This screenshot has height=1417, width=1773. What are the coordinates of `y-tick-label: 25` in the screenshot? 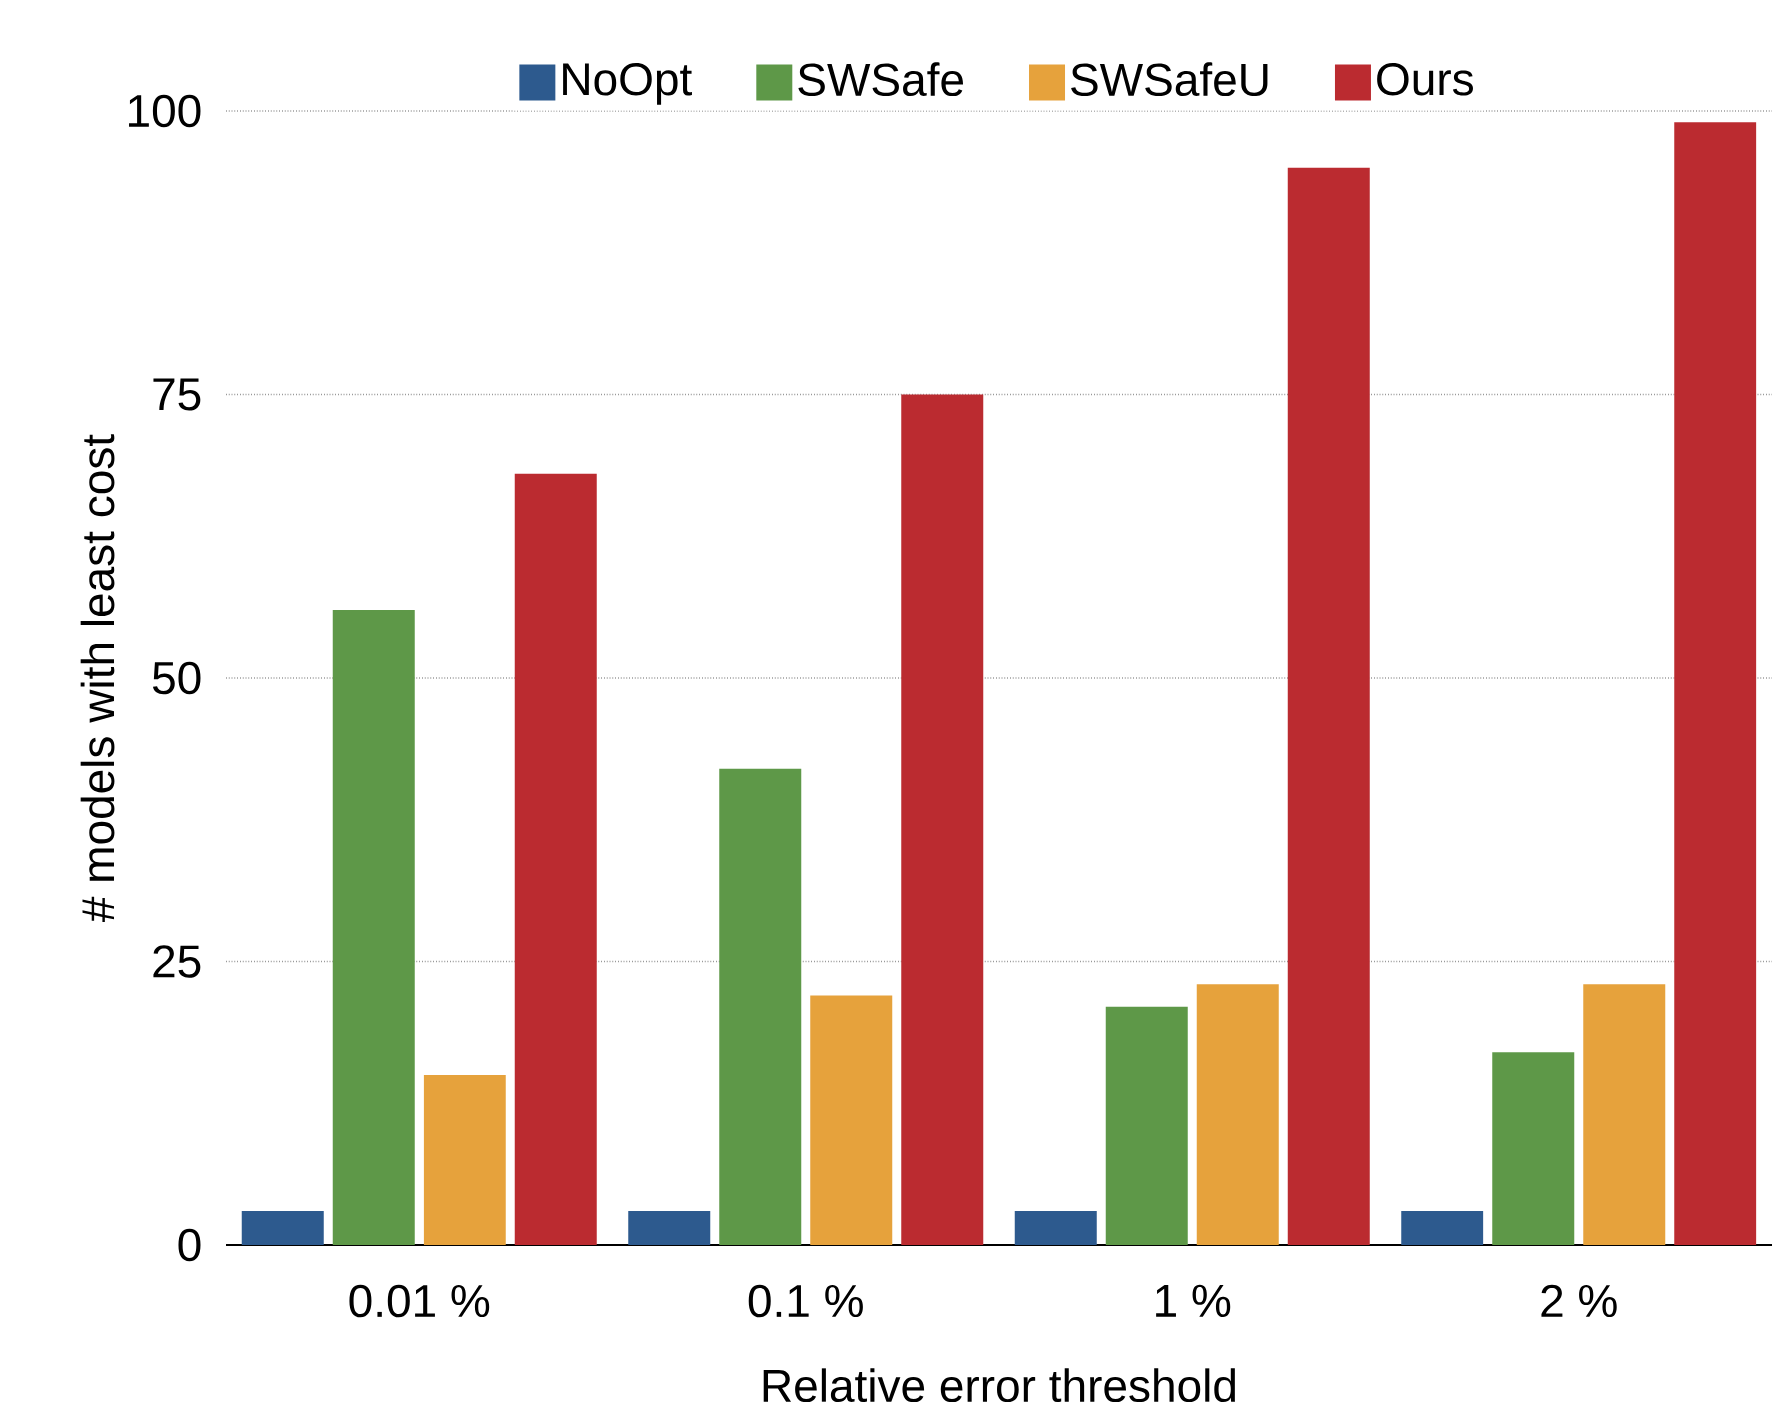 It's located at (177, 961).